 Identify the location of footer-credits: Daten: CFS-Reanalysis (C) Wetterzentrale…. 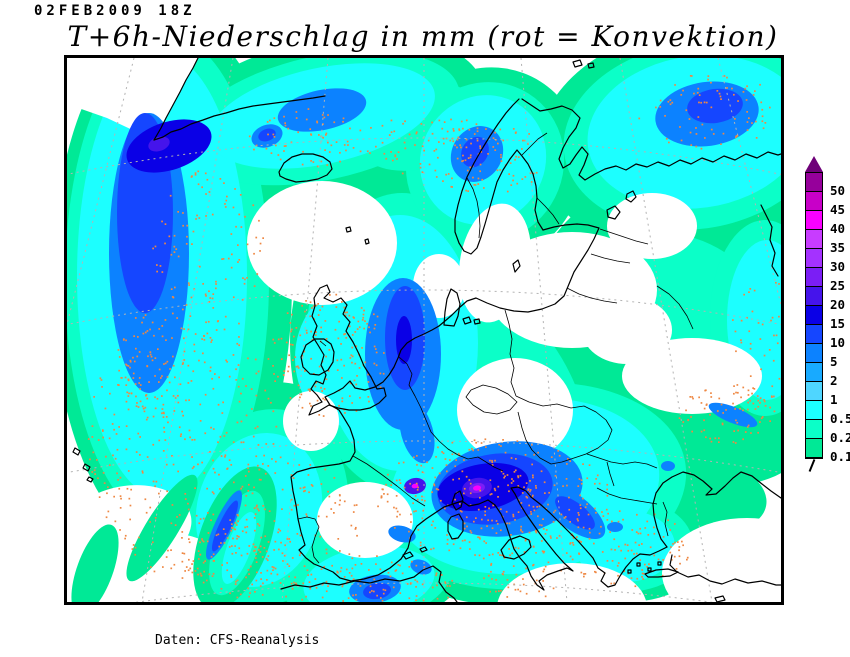
(237, 630).